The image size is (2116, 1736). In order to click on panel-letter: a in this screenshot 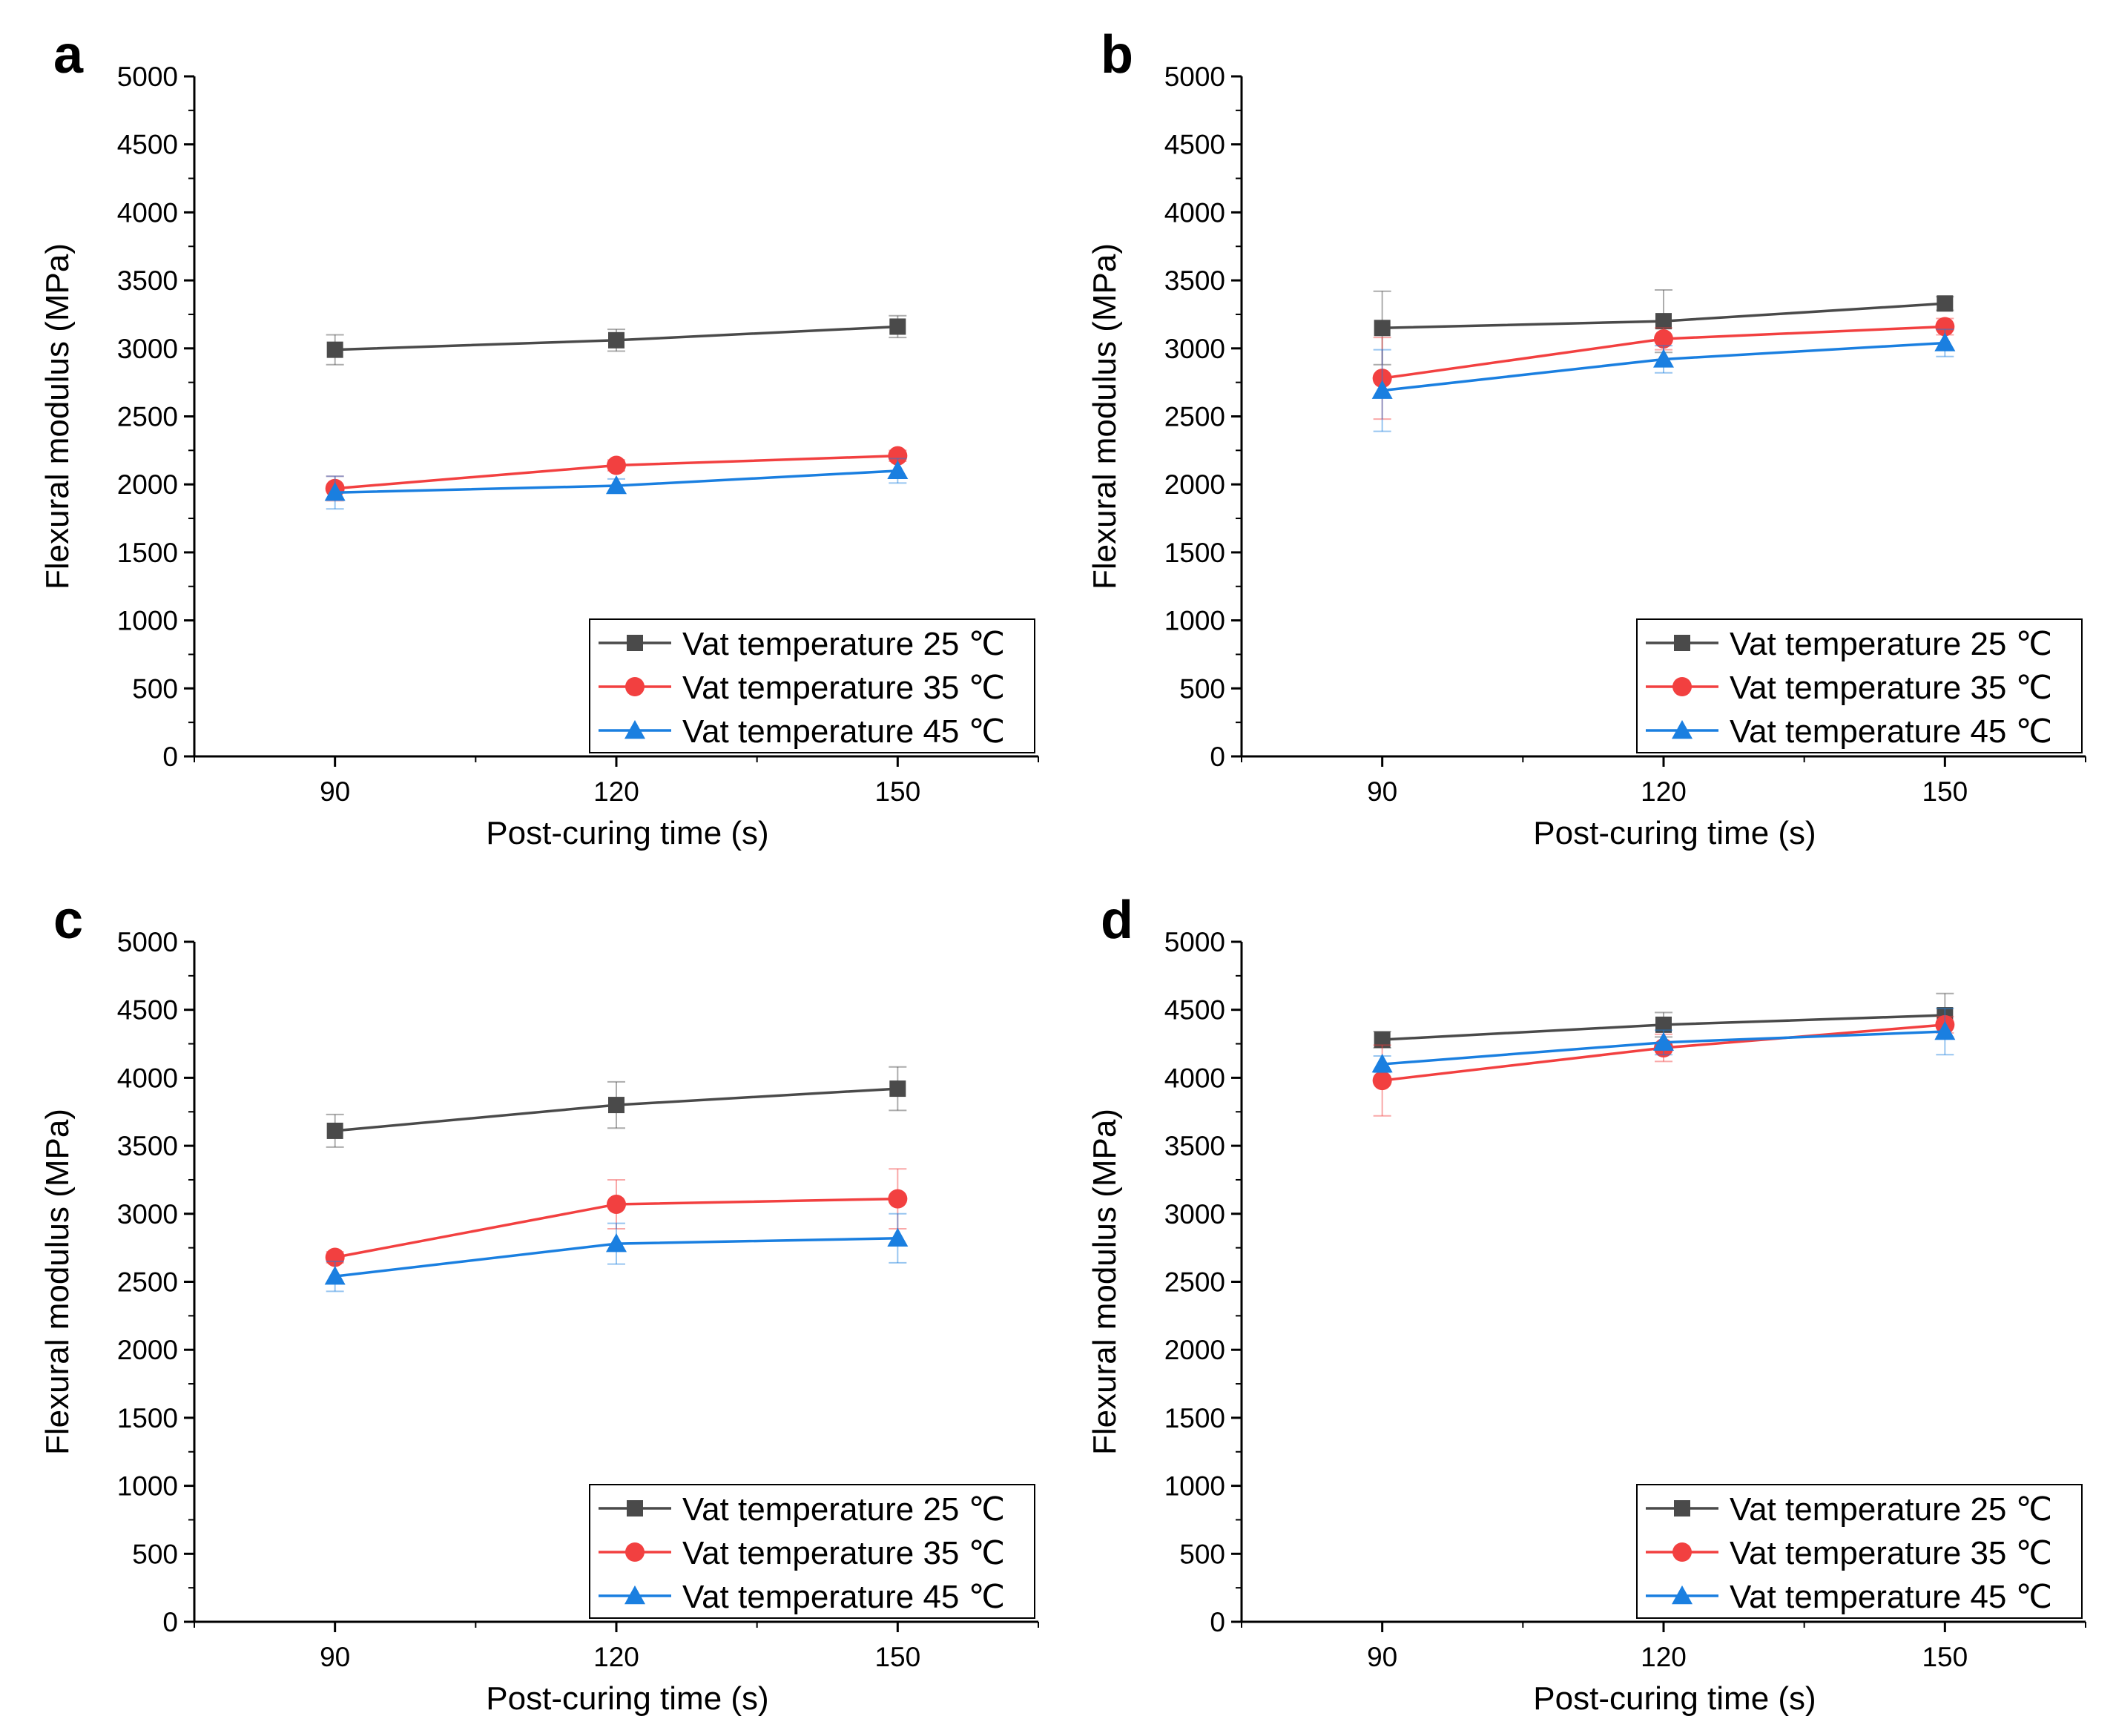, I will do `click(68, 55)`.